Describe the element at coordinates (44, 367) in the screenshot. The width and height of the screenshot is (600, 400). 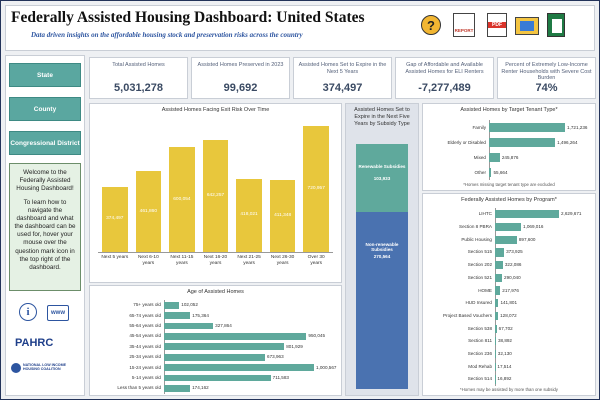
I see `nlihc-logo: NATIONAL LOW INCOME HOUSING COALITION` at that location.